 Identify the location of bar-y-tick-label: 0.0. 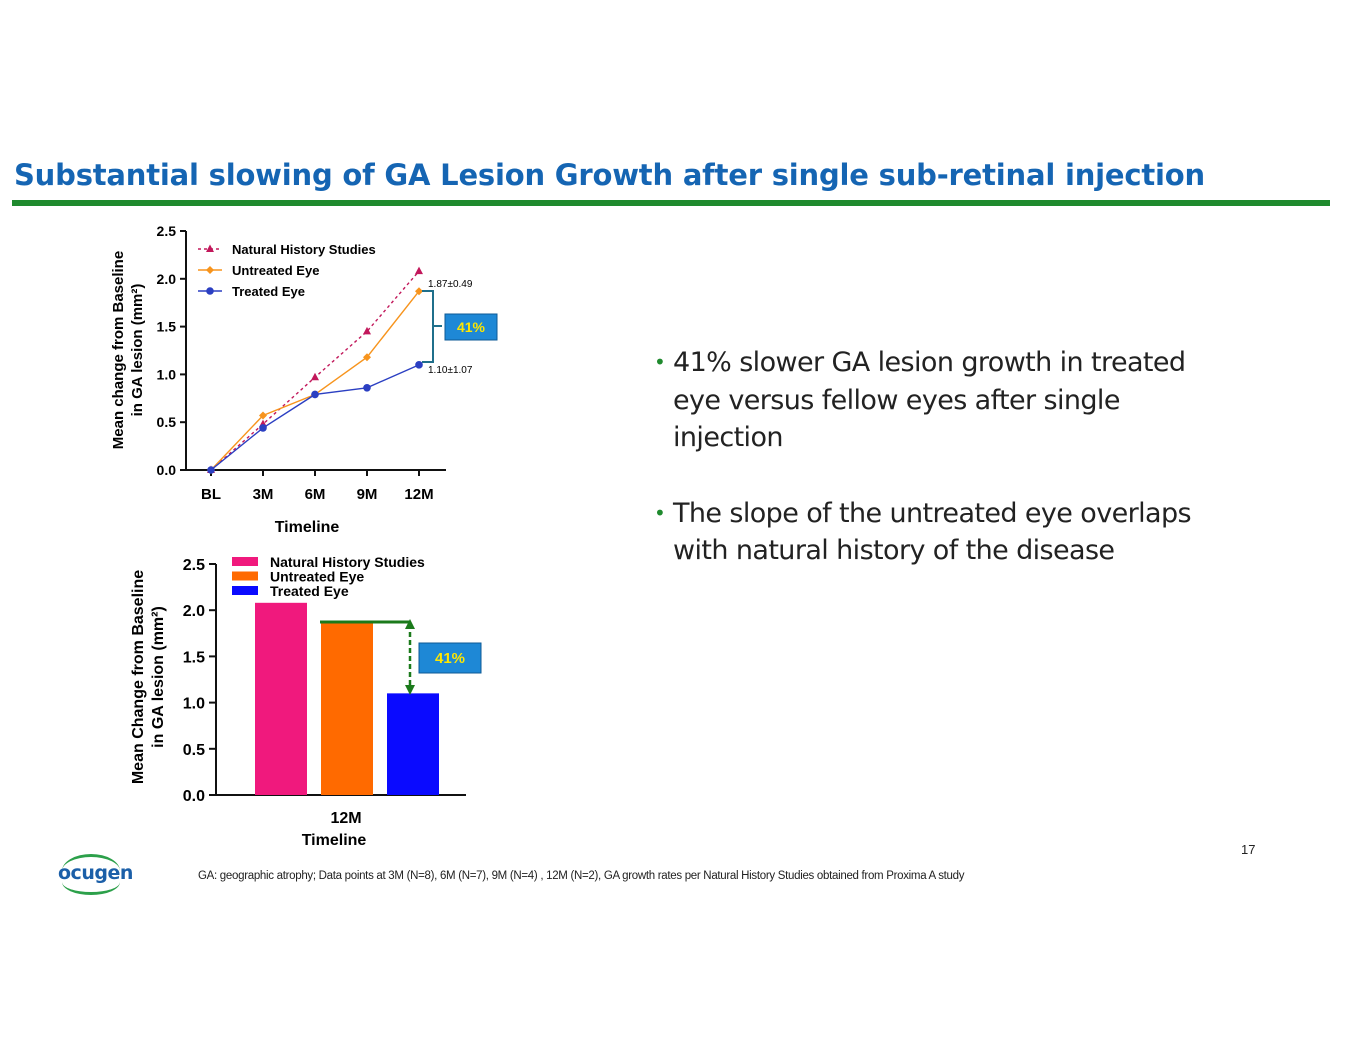
(194, 796).